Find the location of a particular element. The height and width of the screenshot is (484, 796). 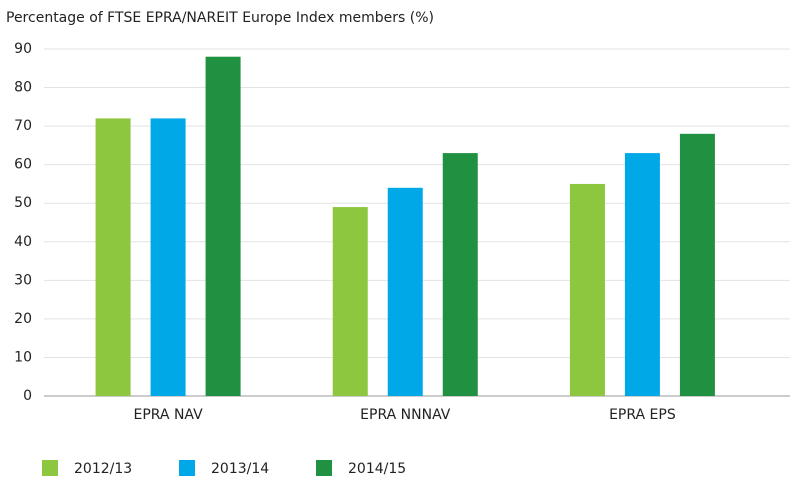

y-tick-label: 20 is located at coordinates (23, 319).